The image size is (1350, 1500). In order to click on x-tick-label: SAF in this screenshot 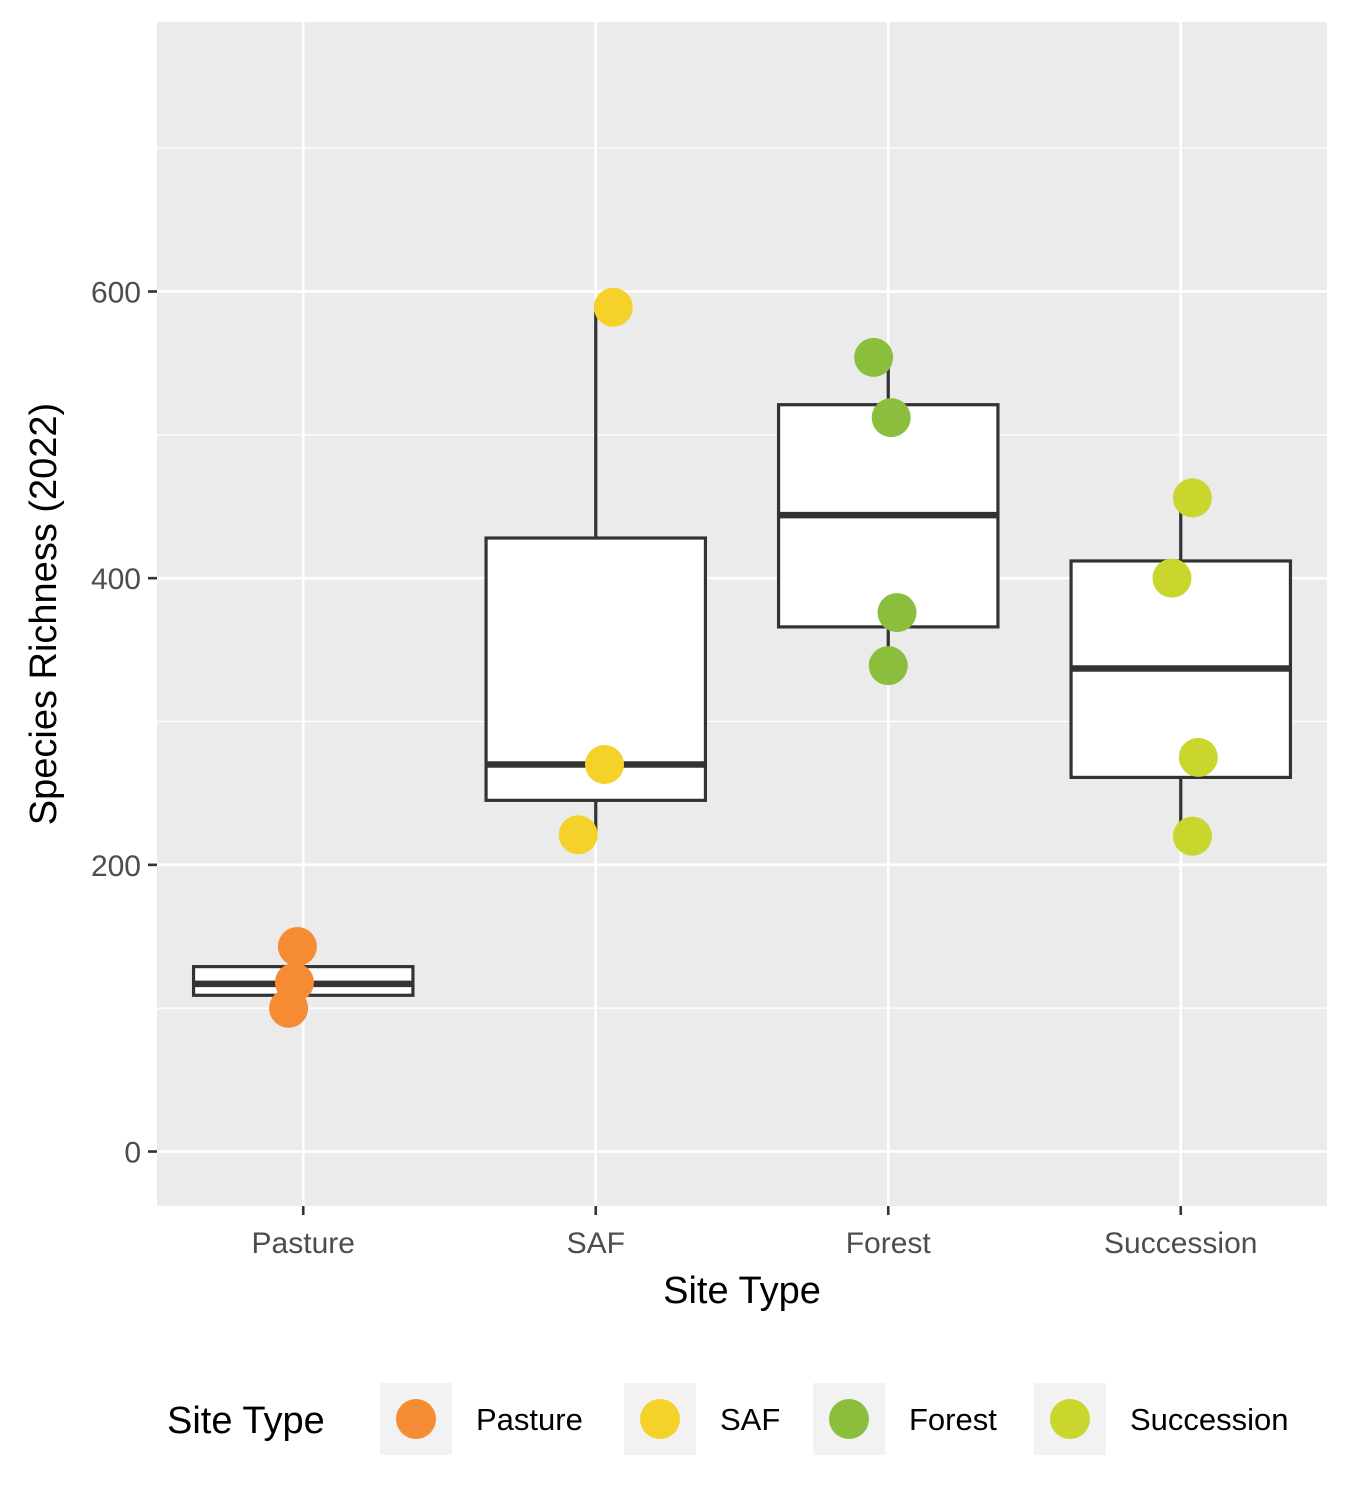, I will do `click(596, 1243)`.